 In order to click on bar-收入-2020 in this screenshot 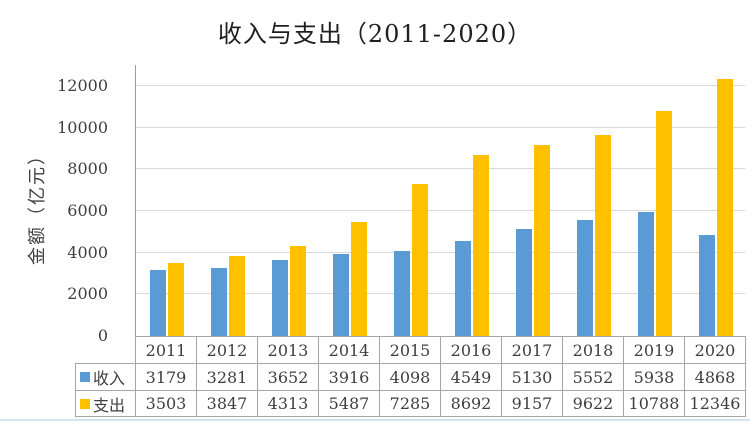, I will do `click(706, 285)`.